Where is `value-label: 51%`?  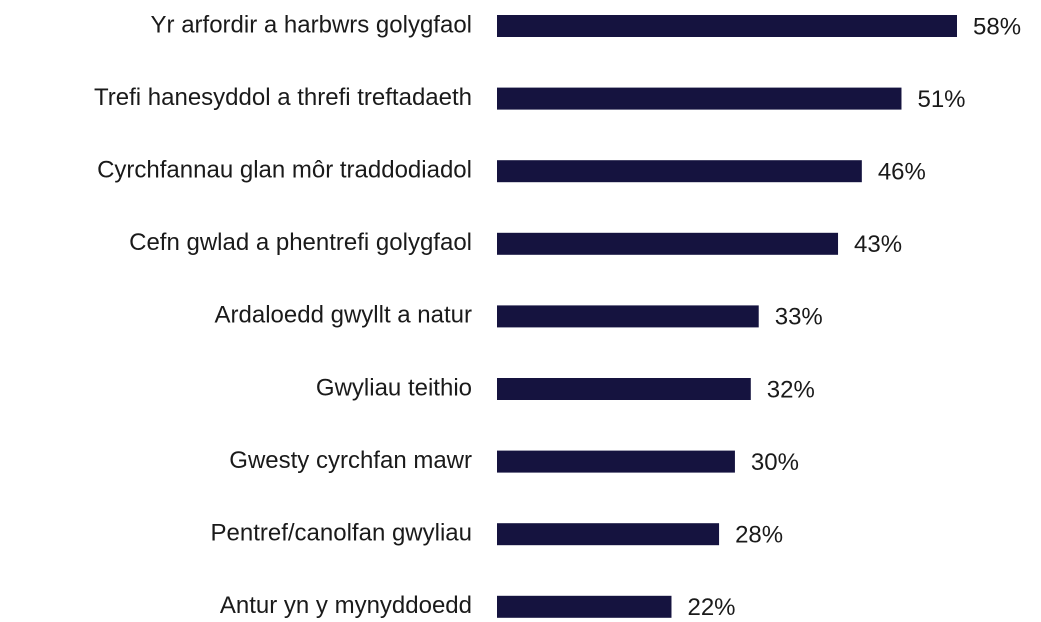
value-label: 51% is located at coordinates (941, 99).